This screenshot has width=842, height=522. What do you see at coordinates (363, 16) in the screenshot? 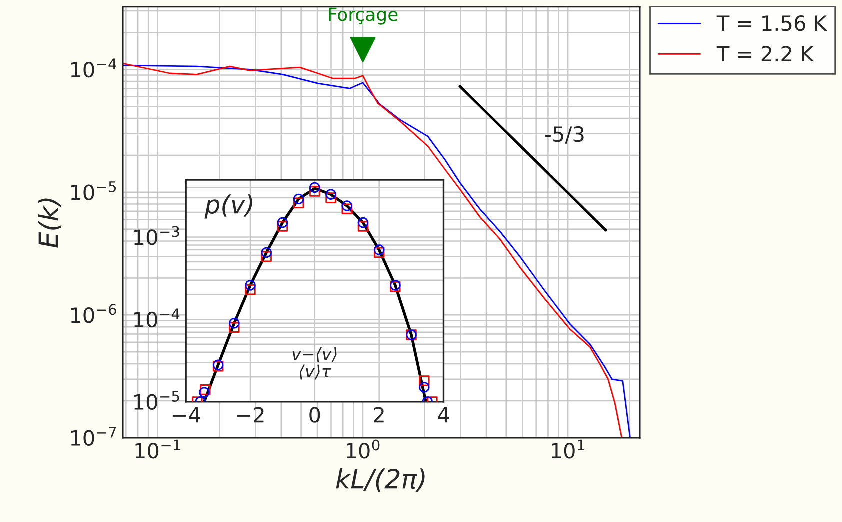
I see `annotation: Forçage` at bounding box center [363, 16].